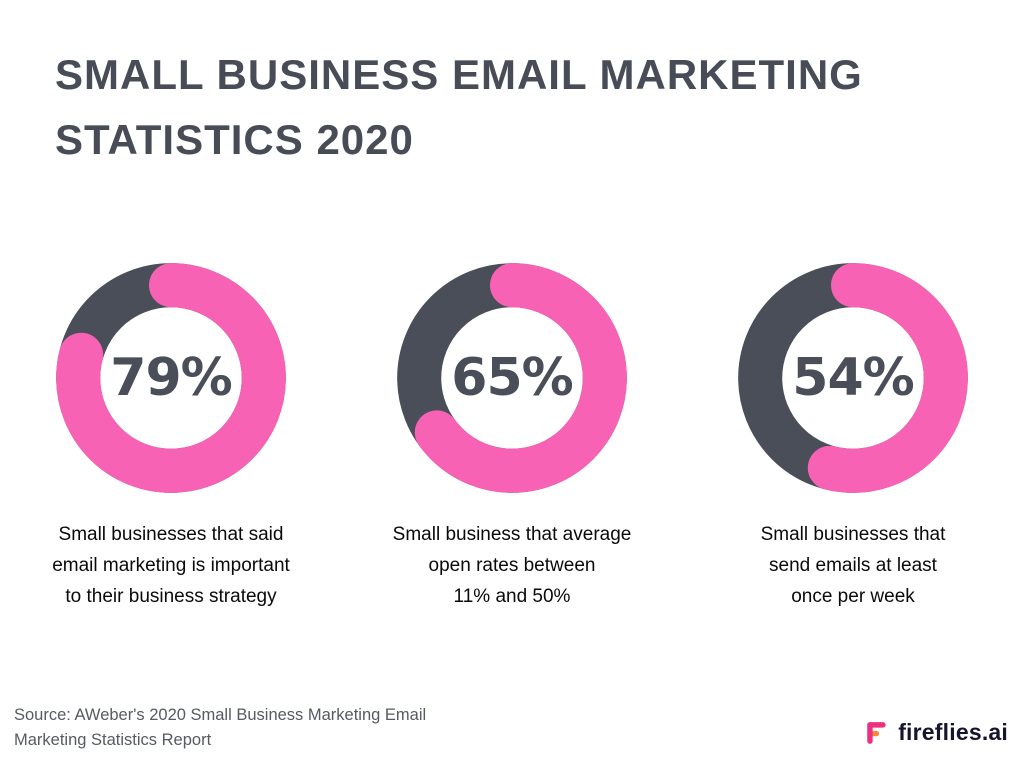 The height and width of the screenshot is (768, 1024). What do you see at coordinates (876, 732) in the screenshot?
I see `fireflies-logo-icon` at bounding box center [876, 732].